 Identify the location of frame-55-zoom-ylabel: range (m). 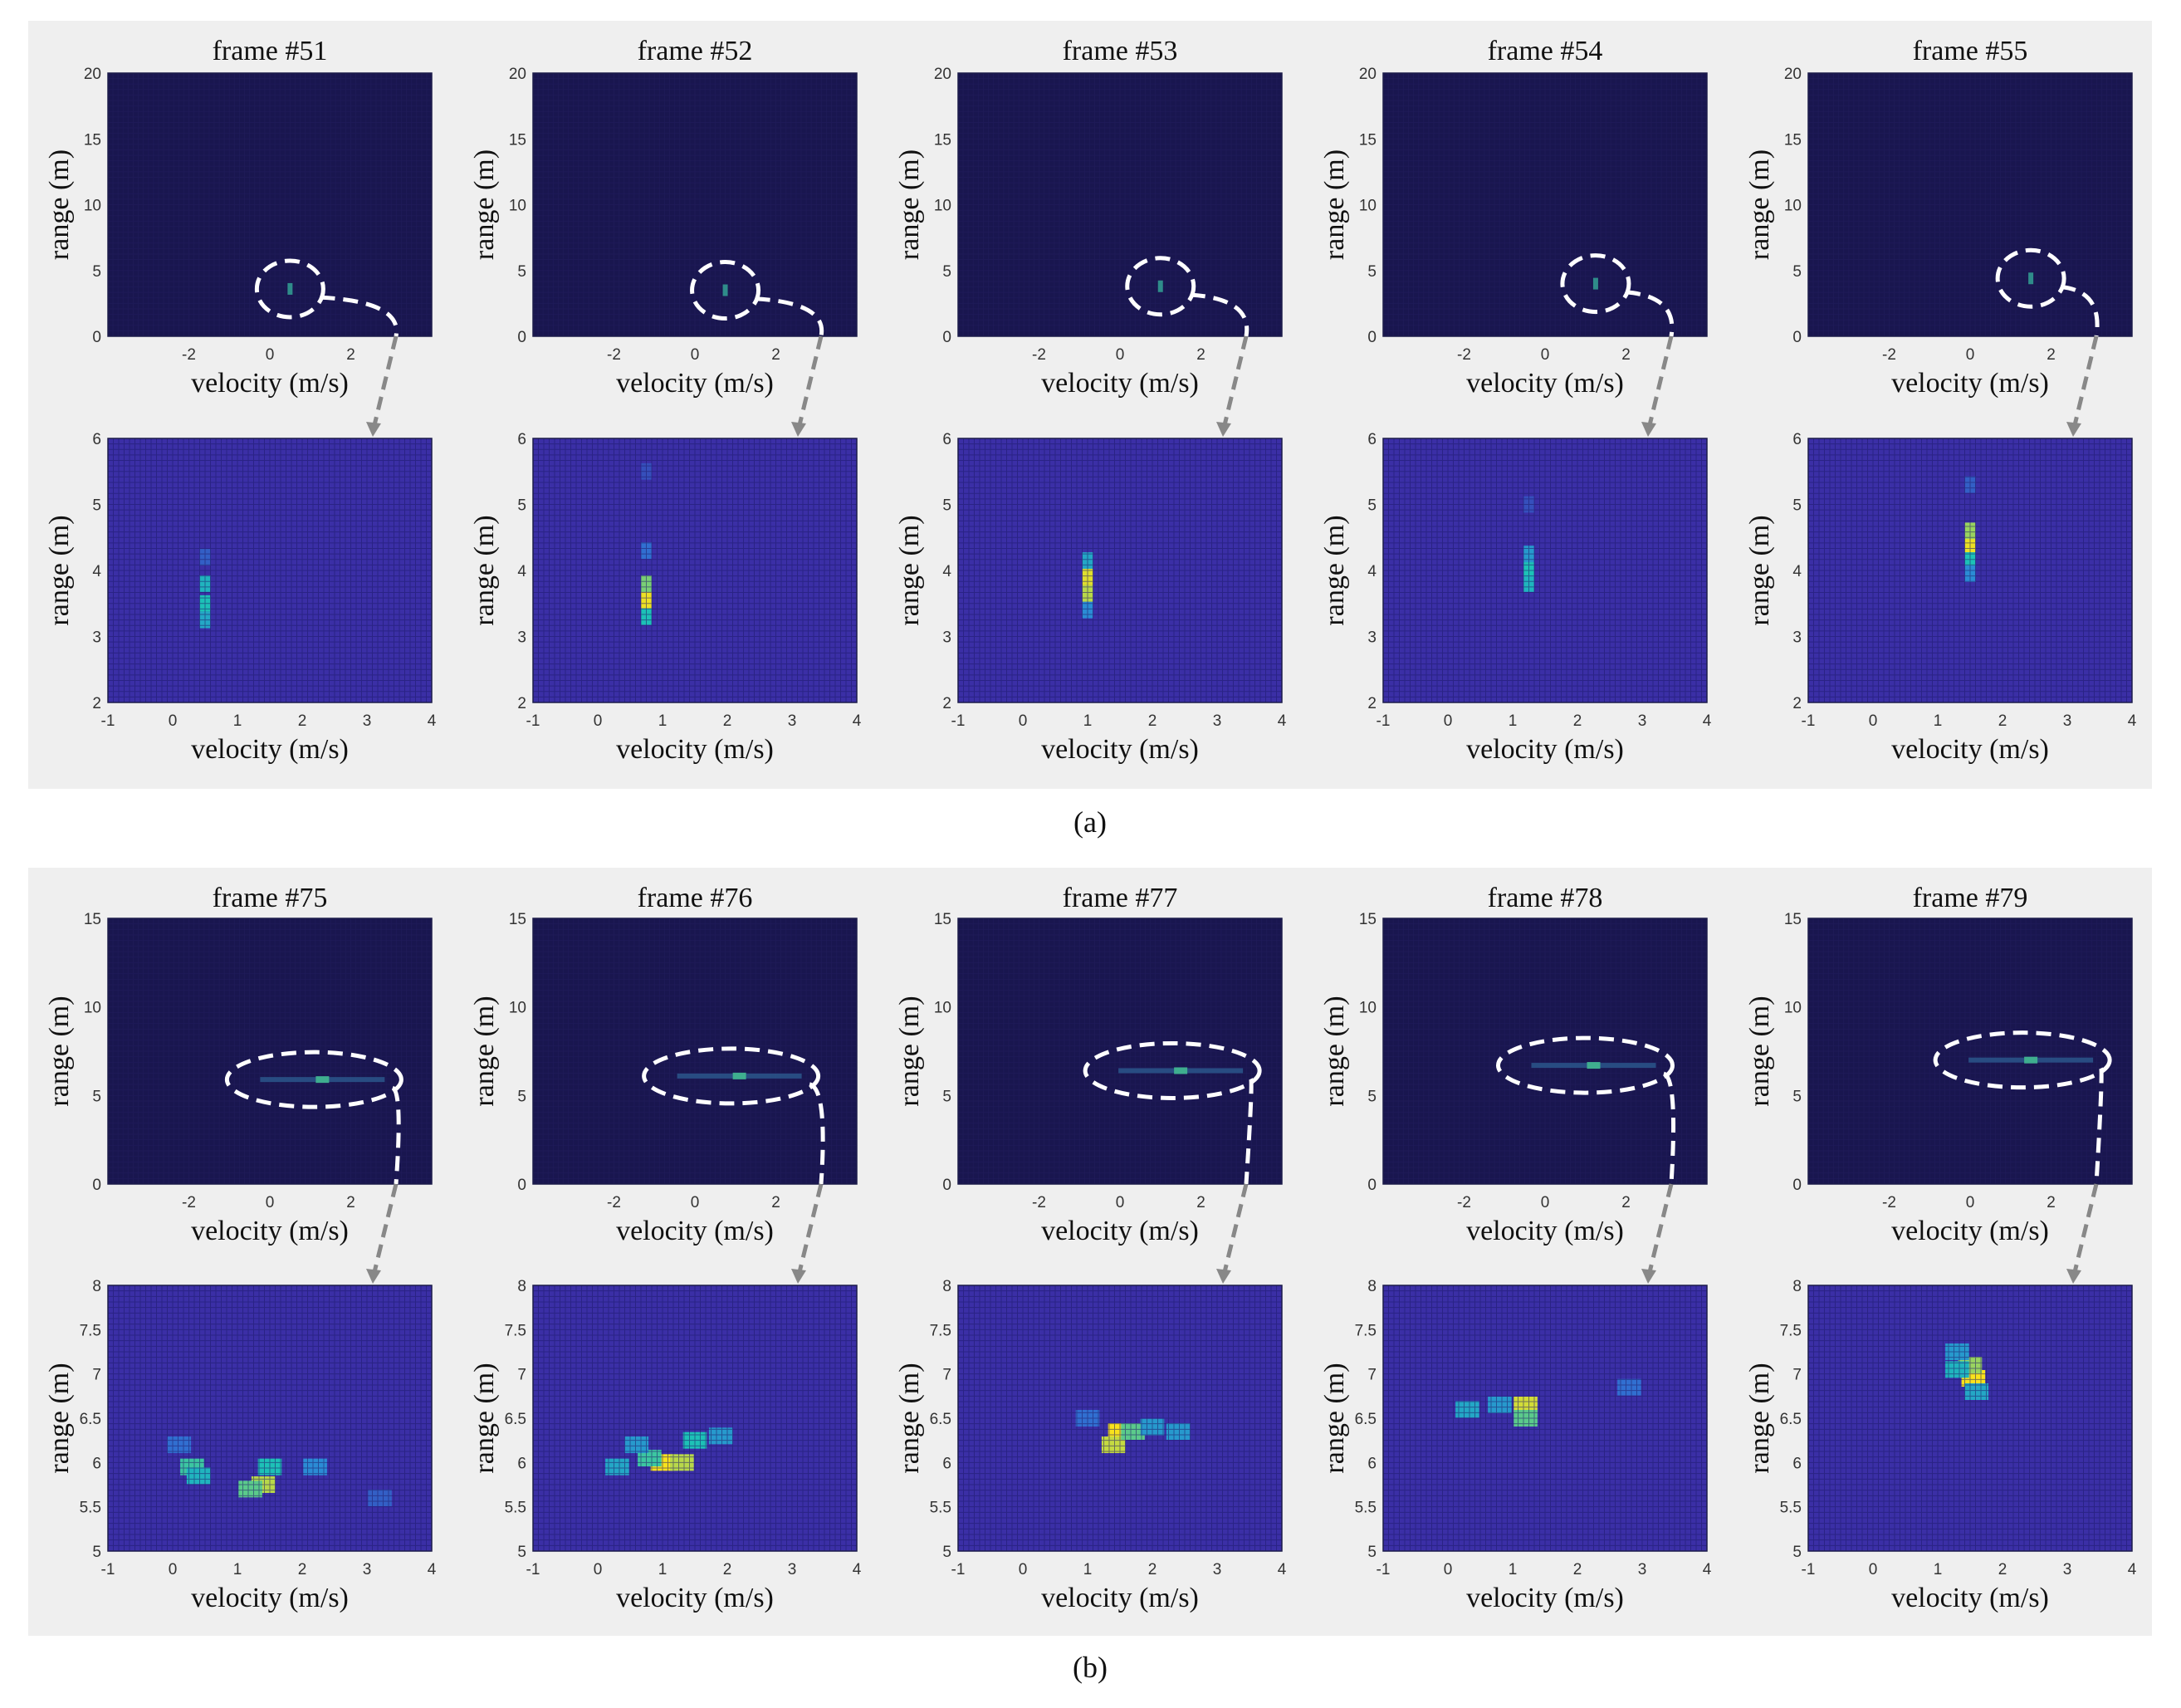
(1760, 570).